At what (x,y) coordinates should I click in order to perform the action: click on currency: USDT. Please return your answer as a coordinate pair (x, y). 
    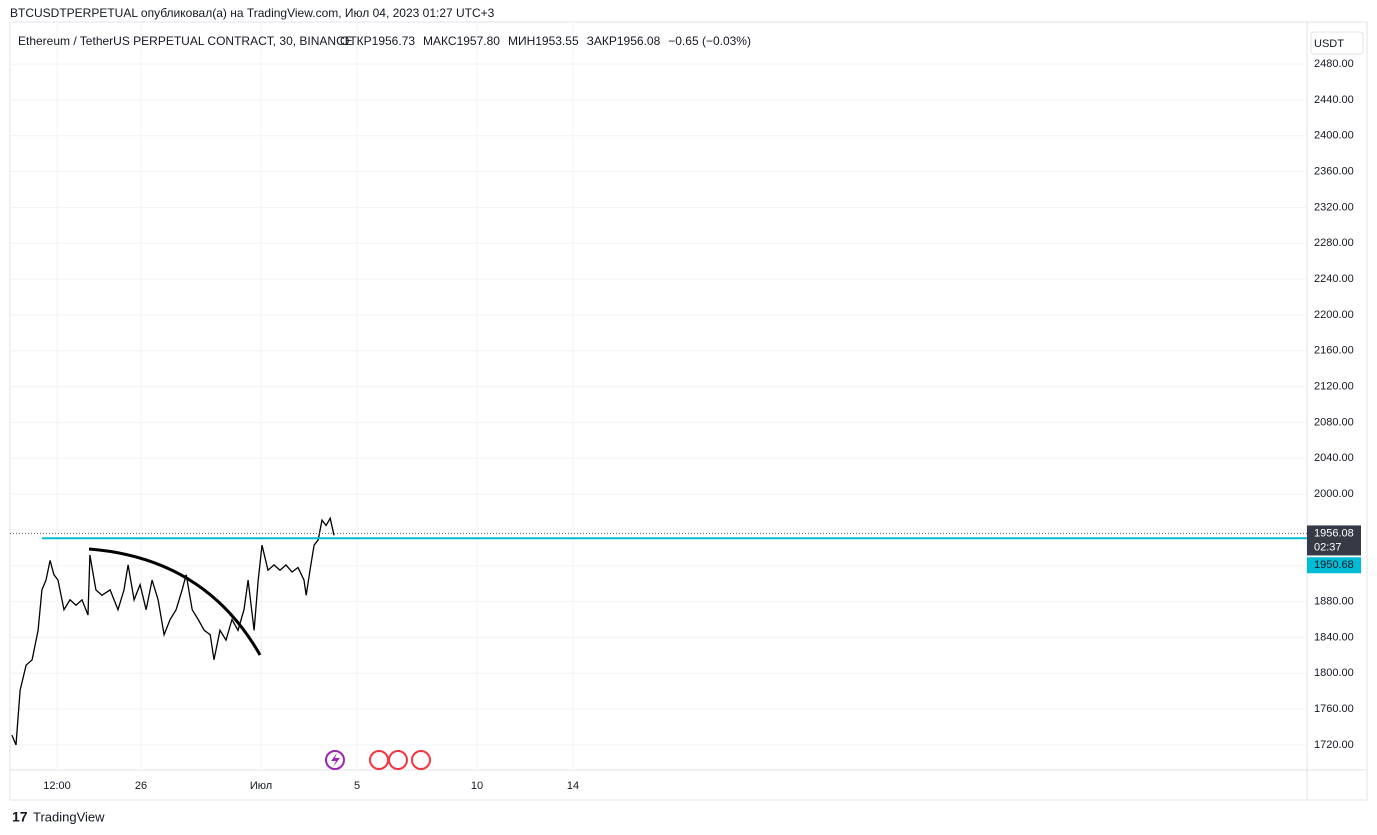
    Looking at the image, I should click on (1329, 44).